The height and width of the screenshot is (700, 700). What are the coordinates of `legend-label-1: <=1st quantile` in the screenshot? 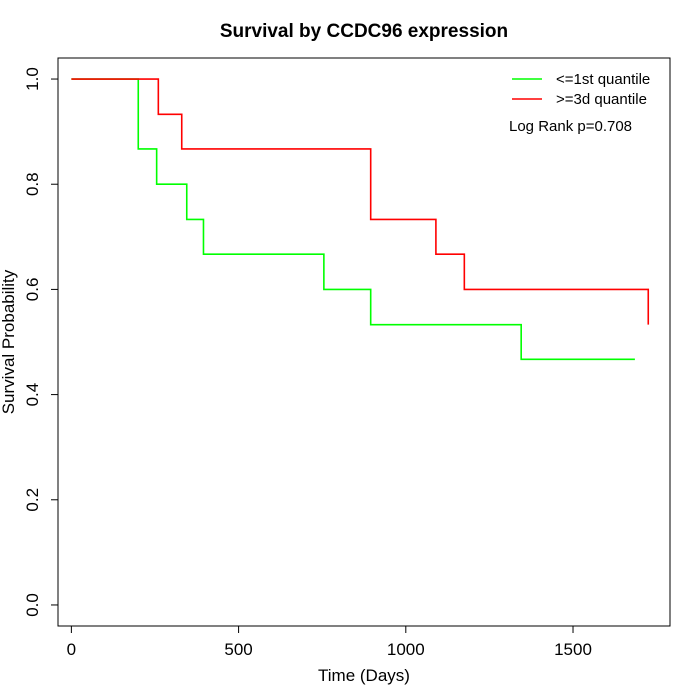 It's located at (603, 79).